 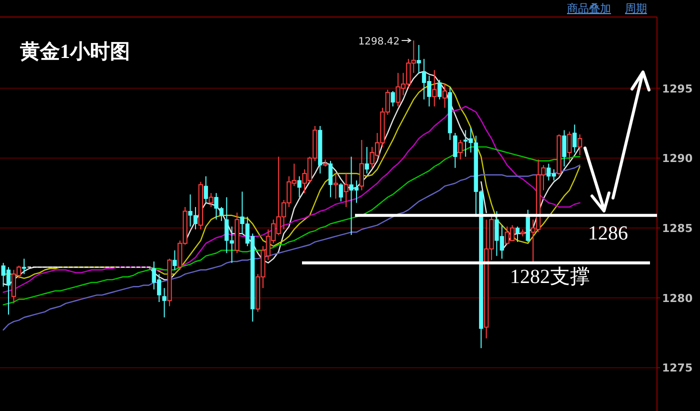 I want to click on y-tick-label: 1275, so click(x=677, y=368).